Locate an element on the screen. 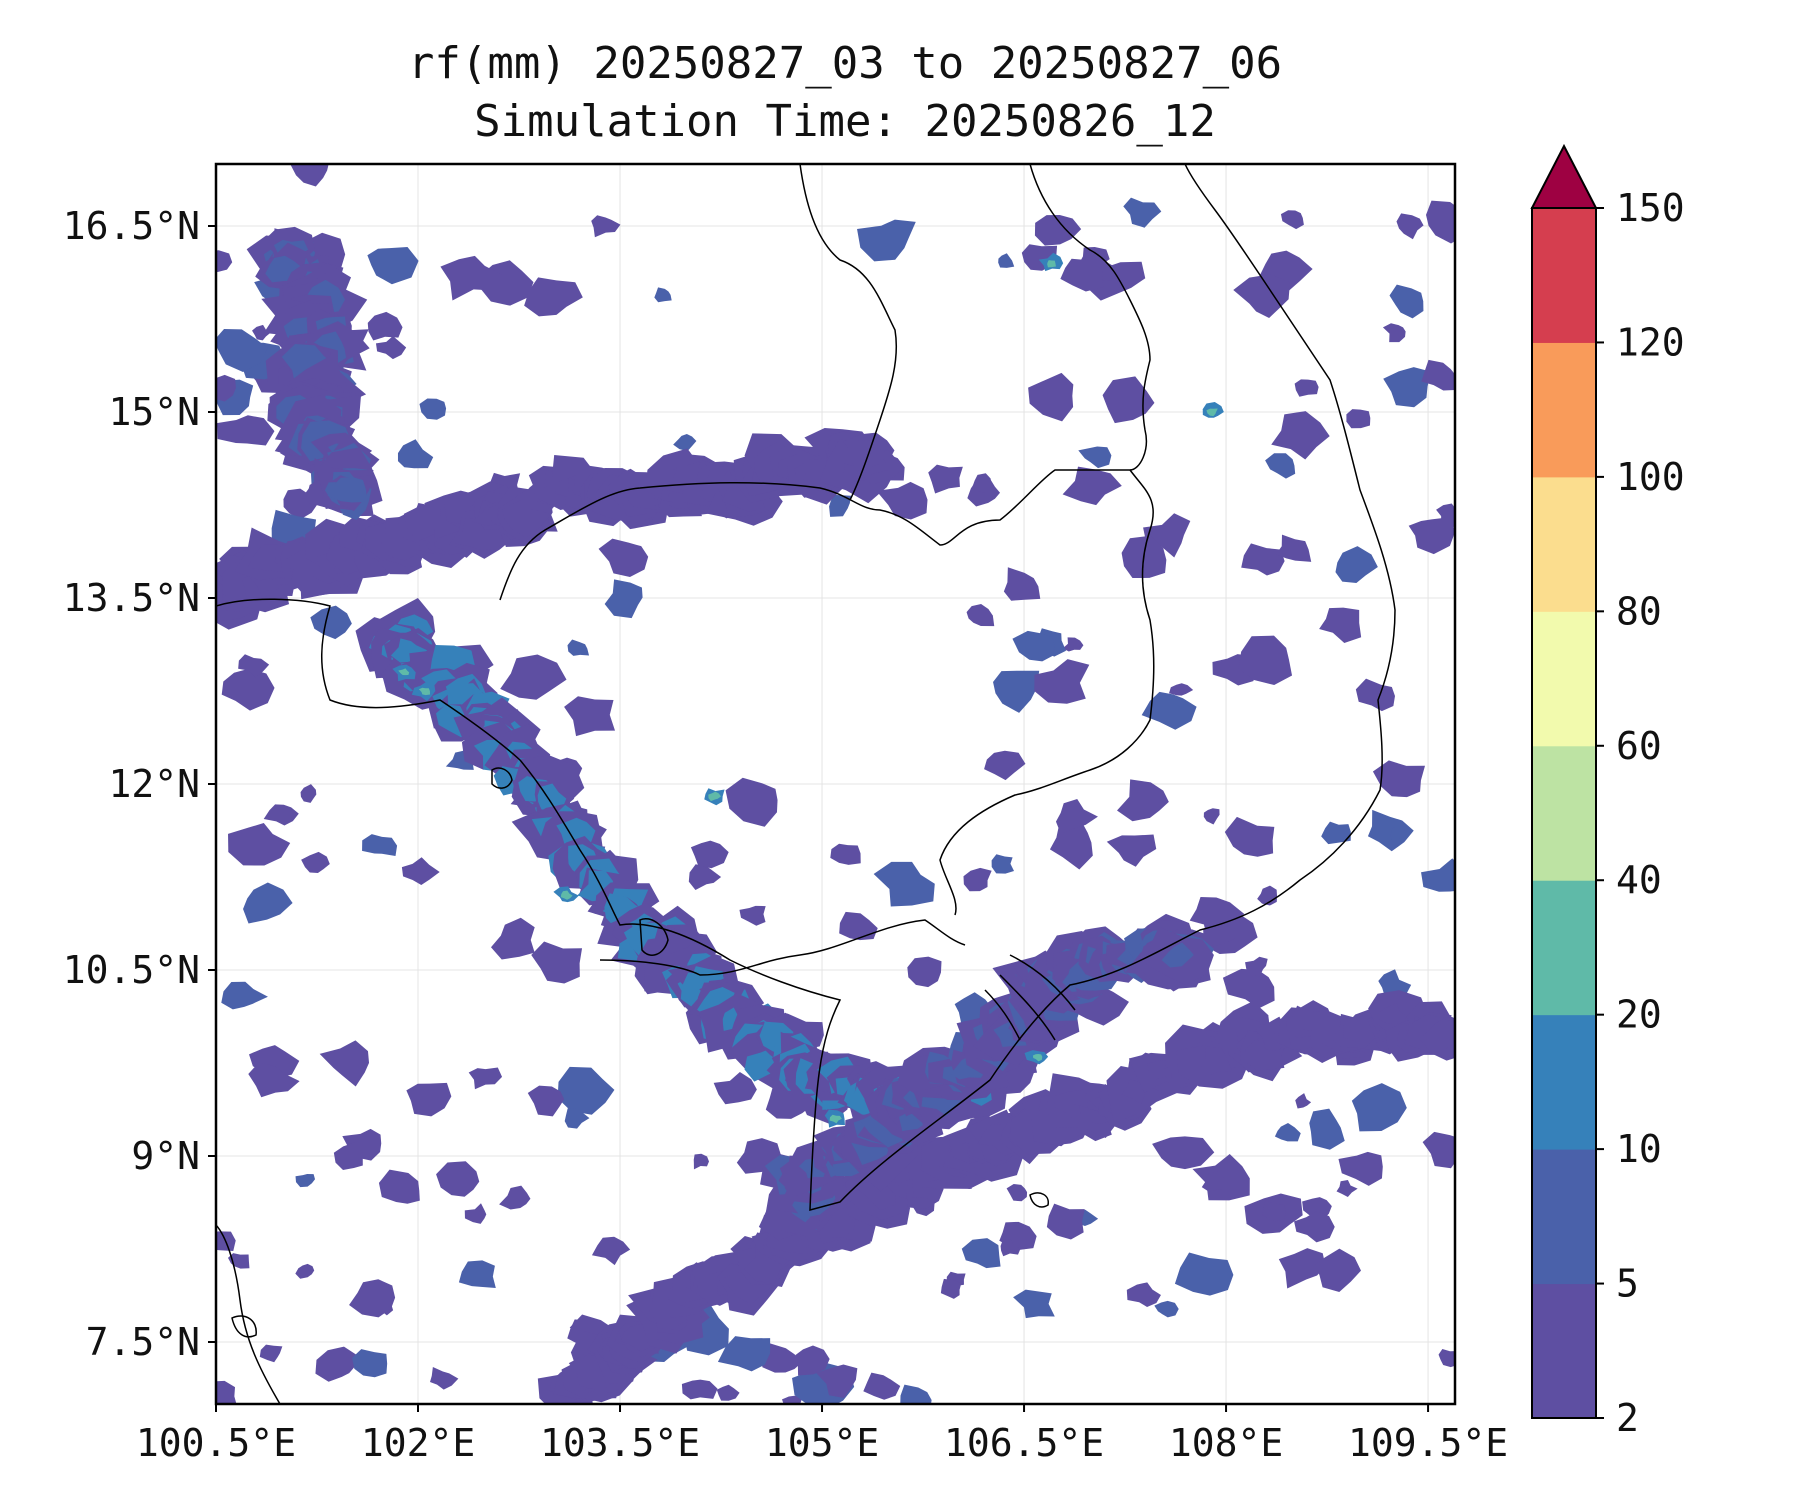  island-con-dao is located at coordinates (1039, 1200).